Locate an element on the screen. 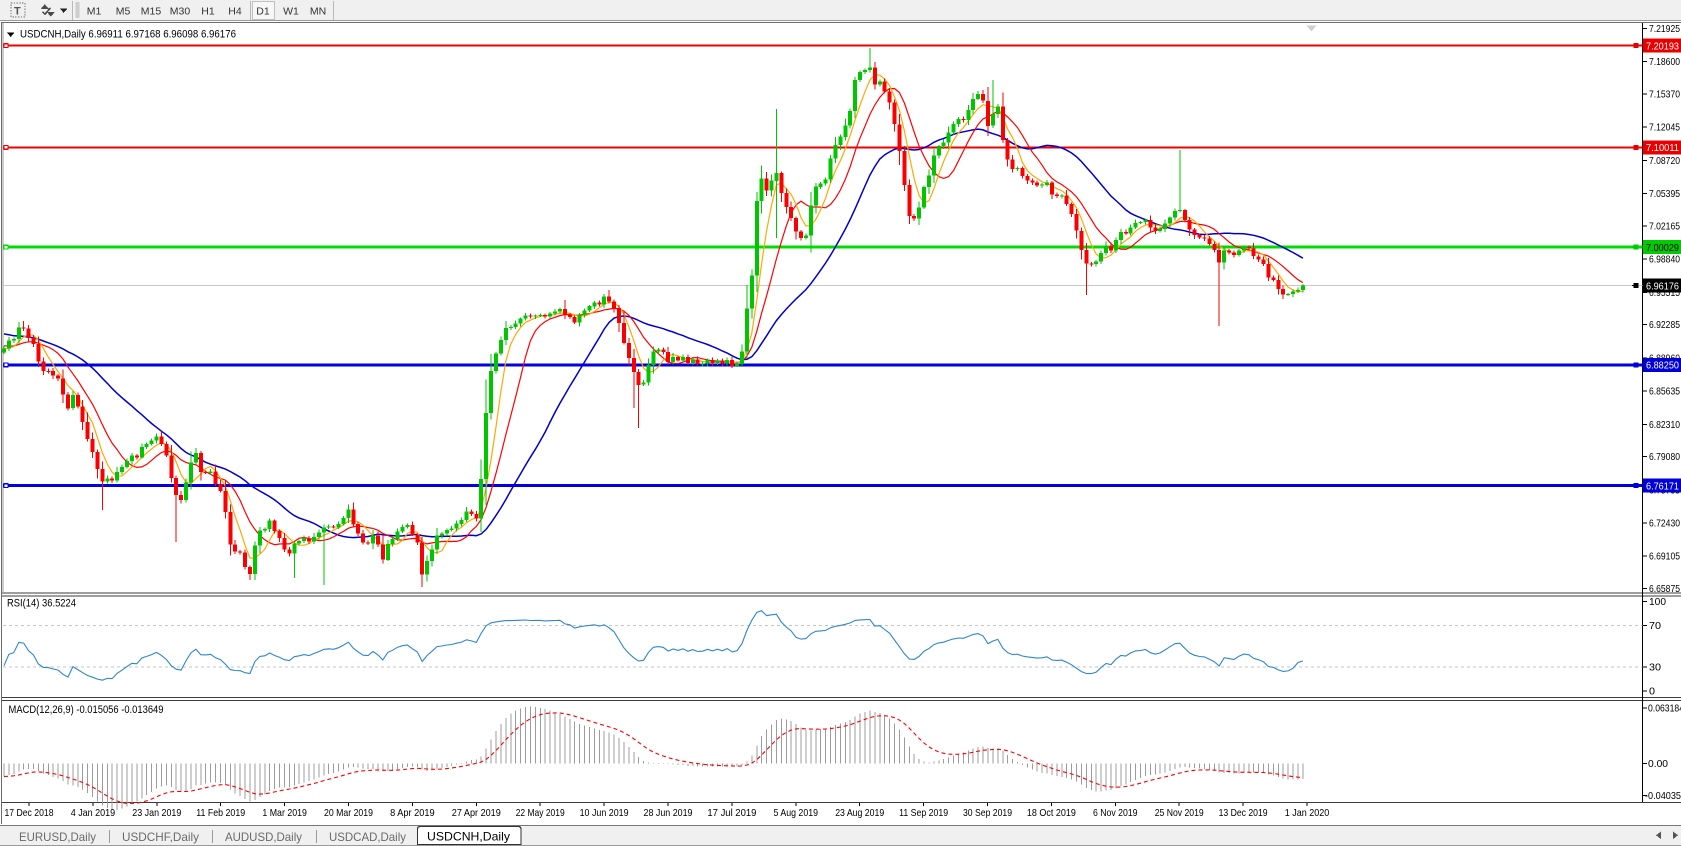 This screenshot has height=846, width=1681. svg-text: 27 Apr 2019 is located at coordinates (476, 813).